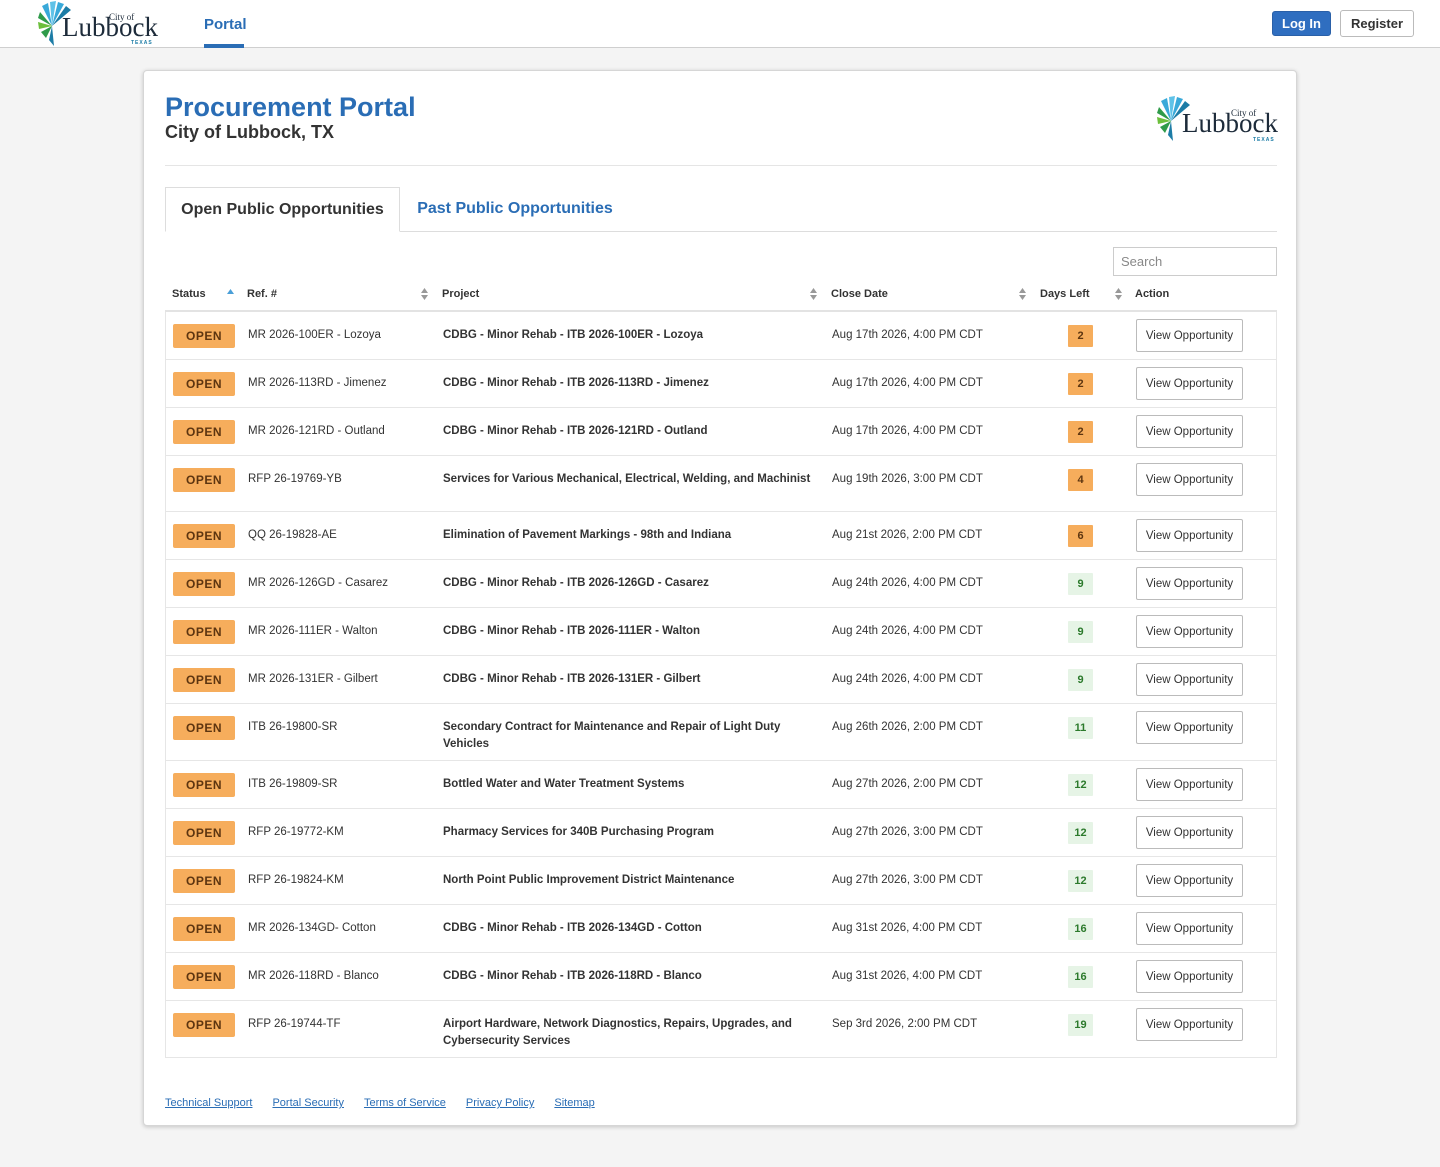 The height and width of the screenshot is (1167, 1440). I want to click on close-date: Aug 19th 2026, 3:00 PM CDT, so click(907, 479).